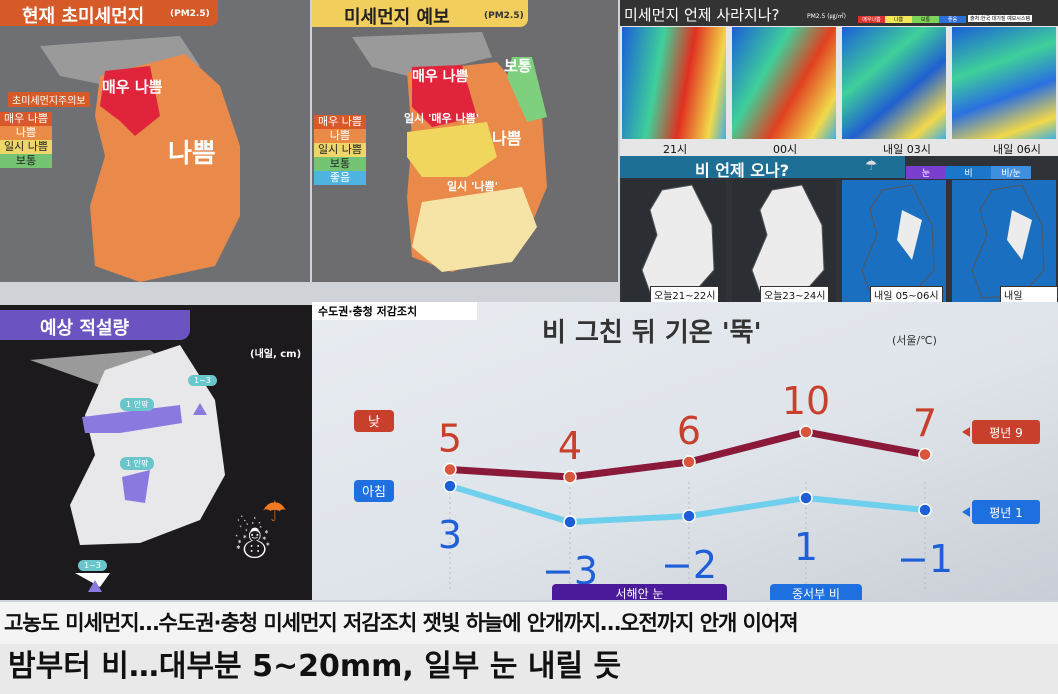  I want to click on normal-badge, so click(1006, 512).